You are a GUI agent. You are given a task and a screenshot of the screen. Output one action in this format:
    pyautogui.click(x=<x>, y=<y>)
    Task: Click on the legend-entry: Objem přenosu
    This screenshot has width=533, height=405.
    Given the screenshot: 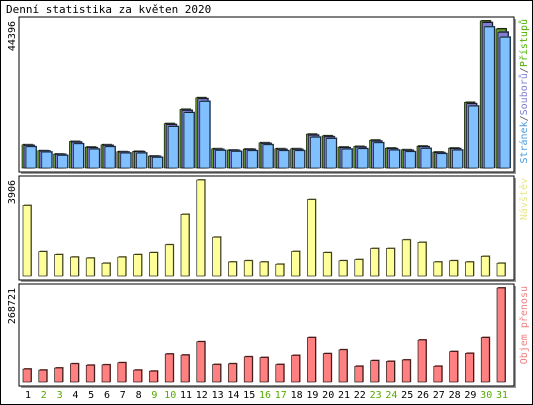 What is the action you would take?
    pyautogui.click(x=524, y=325)
    